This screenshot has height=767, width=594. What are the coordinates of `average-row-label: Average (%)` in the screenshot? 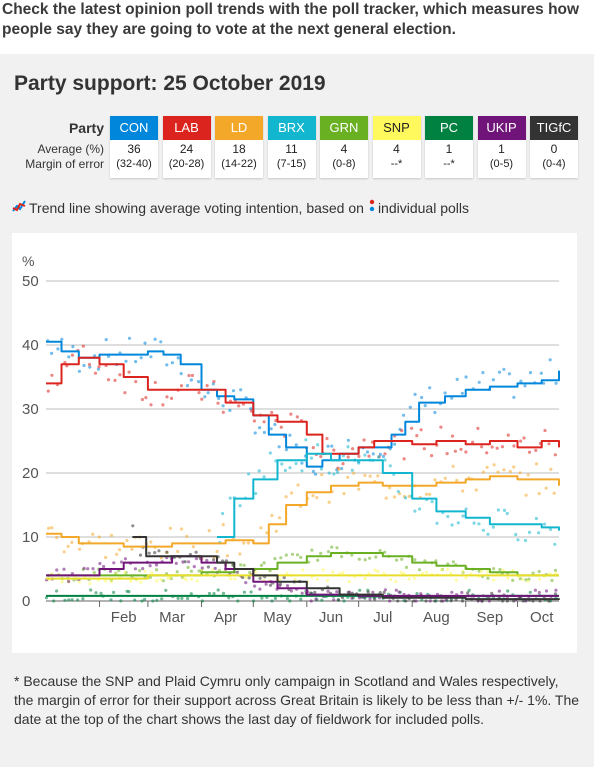 It's located at (70, 149).